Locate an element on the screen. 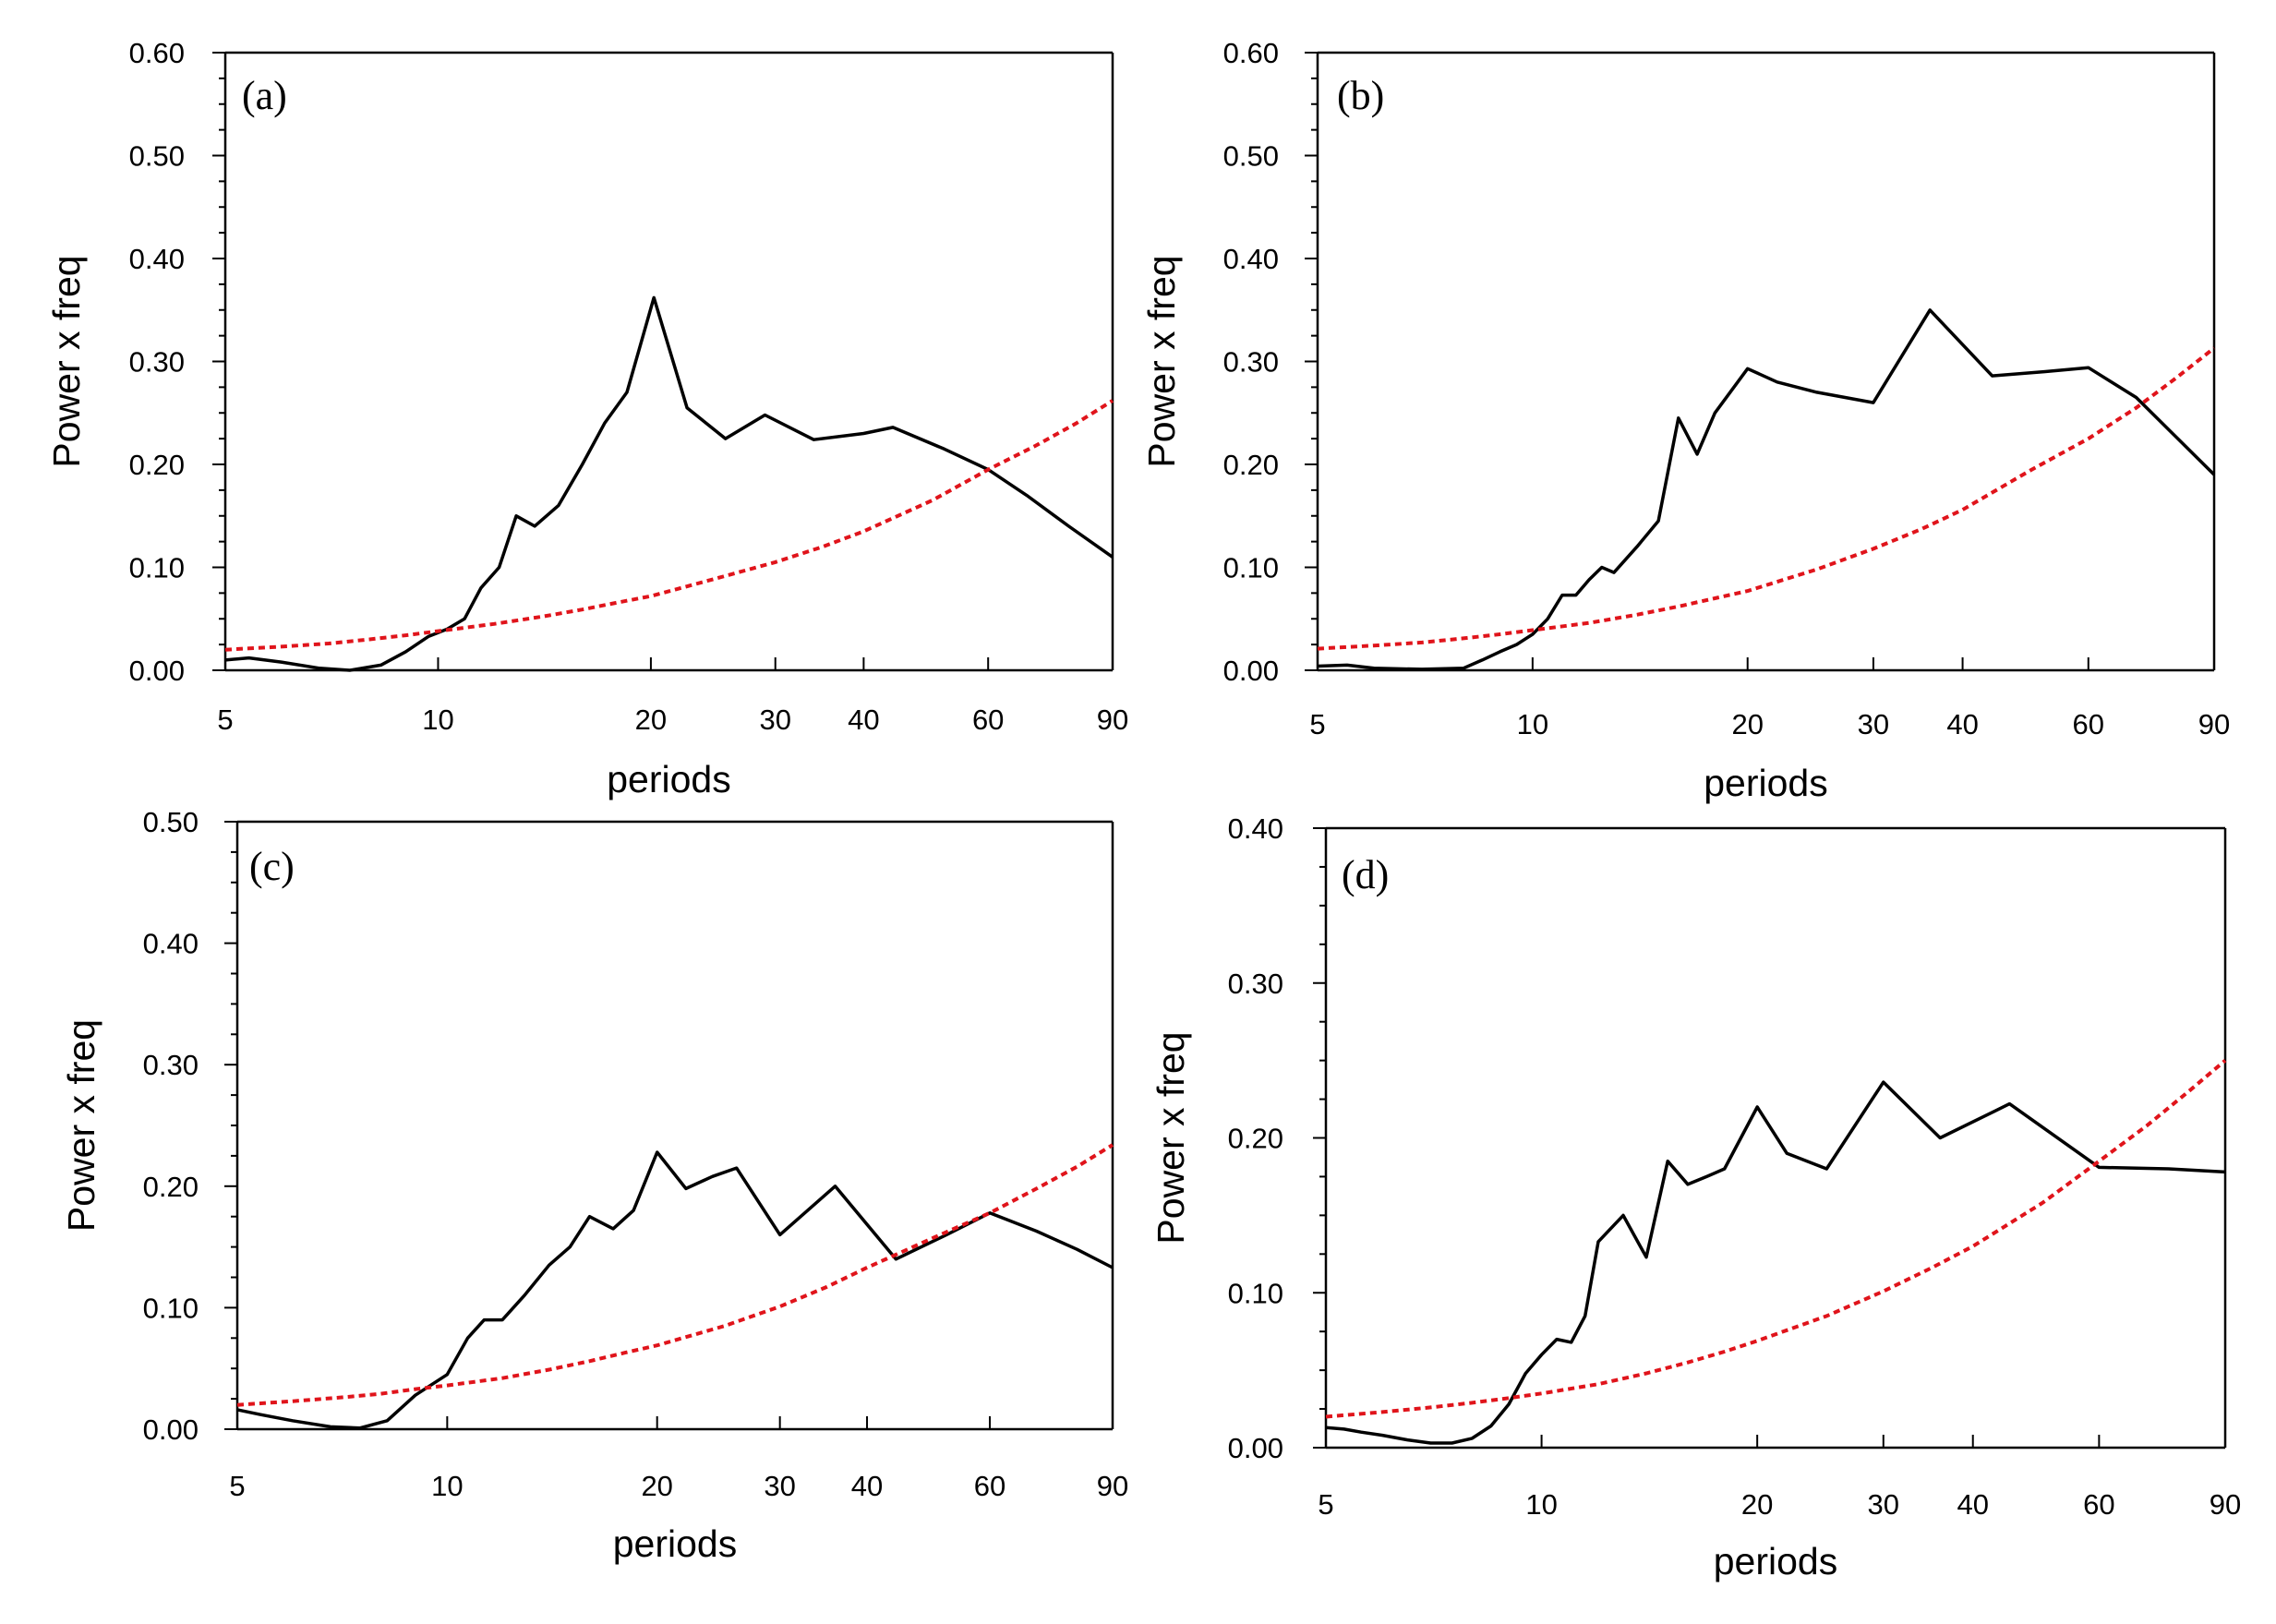 This screenshot has width=2276, height=1624. panel-label: (c) is located at coordinates (272, 866).